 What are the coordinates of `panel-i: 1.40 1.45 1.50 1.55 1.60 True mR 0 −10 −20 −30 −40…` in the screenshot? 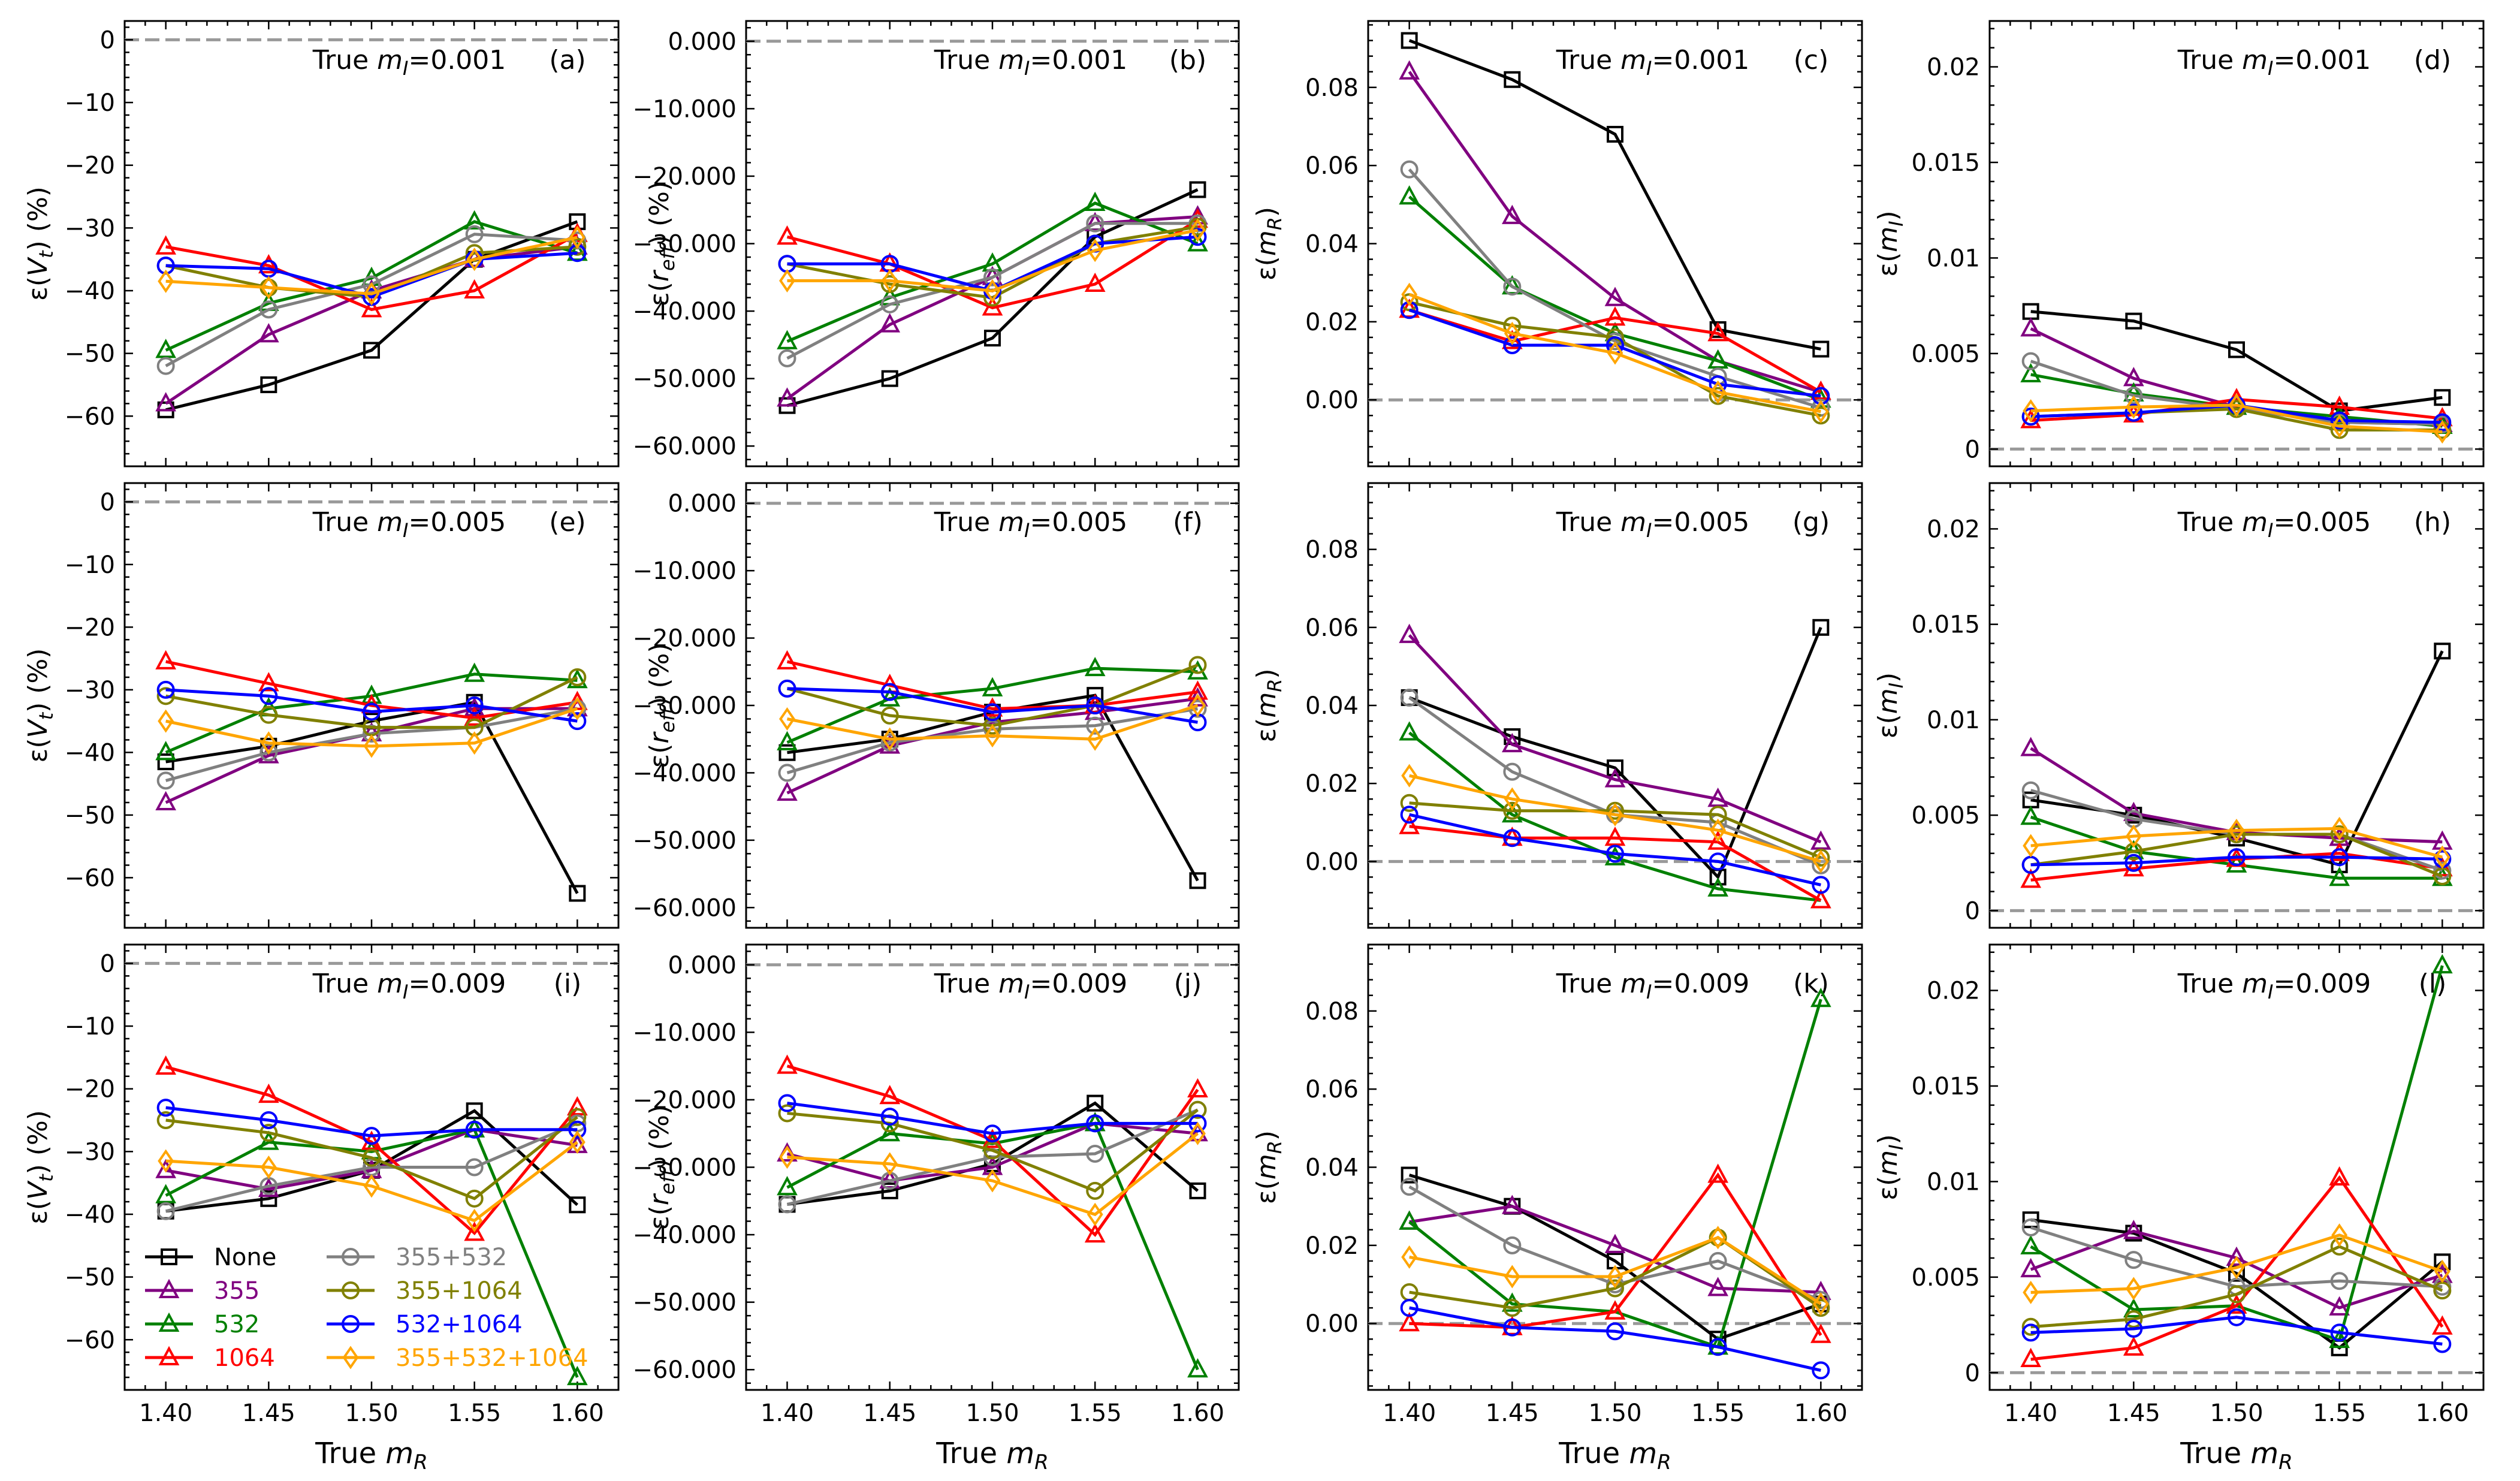 It's located at (321, 1208).